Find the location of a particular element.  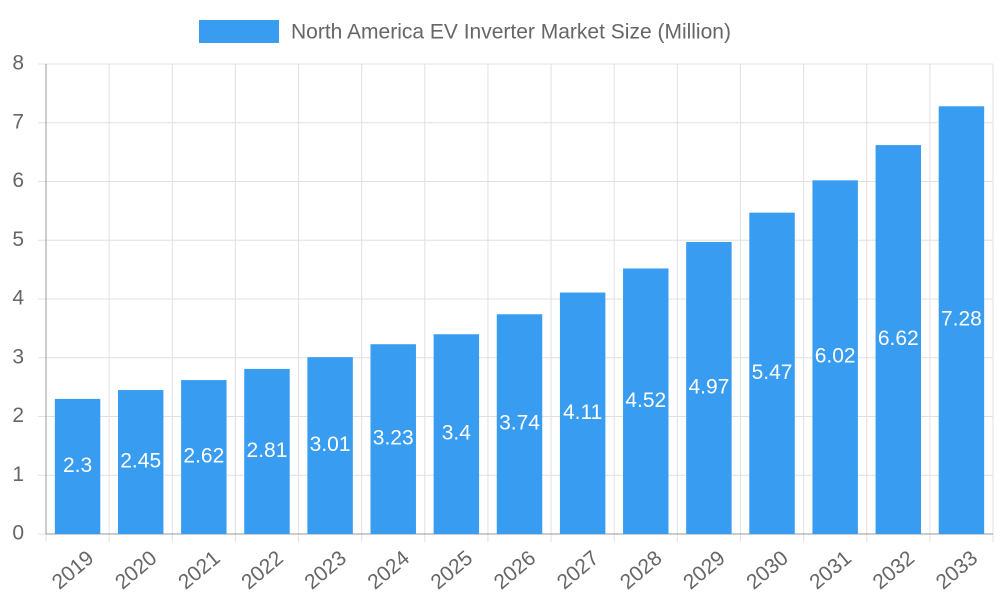

x-tick-label: 2032 is located at coordinates (894, 570).